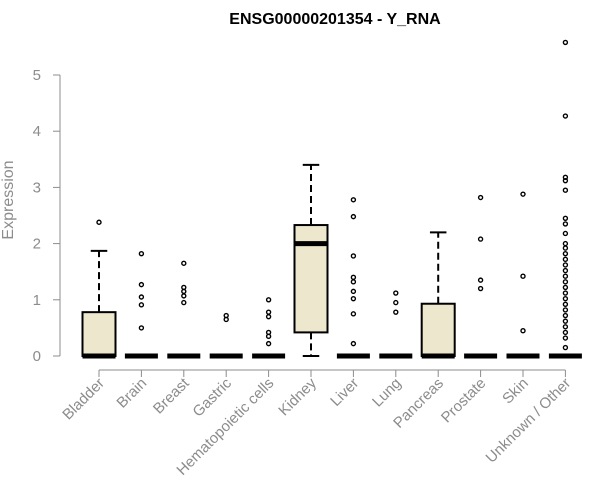  Describe the element at coordinates (83, 399) in the screenshot. I see `x-tick-label: Bladder` at that location.